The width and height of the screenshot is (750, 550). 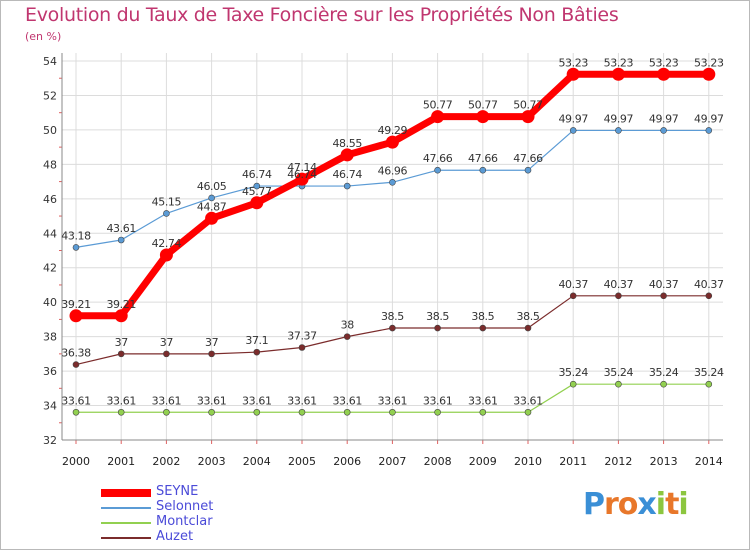 What do you see at coordinates (126, 493) in the screenshot?
I see `legend-swatch-seyne` at bounding box center [126, 493].